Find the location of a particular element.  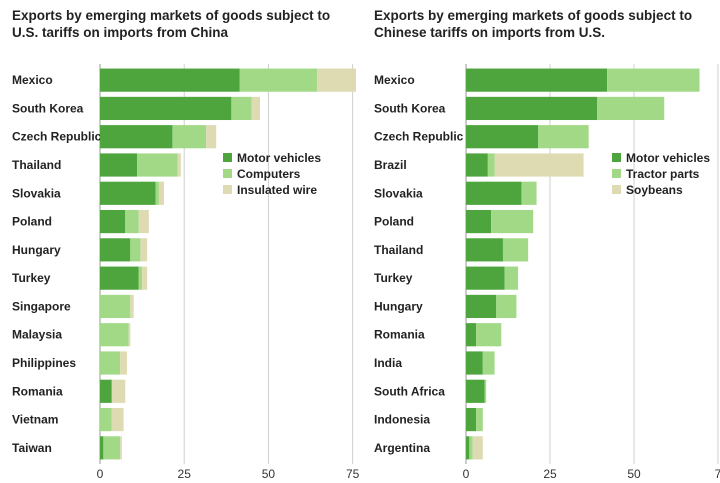

category-label-malaysia: Malaysia is located at coordinates (37, 335).